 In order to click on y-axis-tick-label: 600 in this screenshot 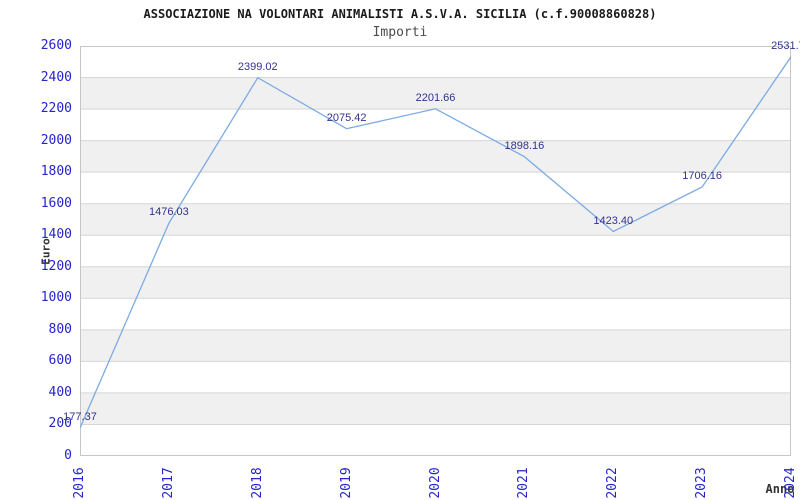, I will do `click(60, 361)`.